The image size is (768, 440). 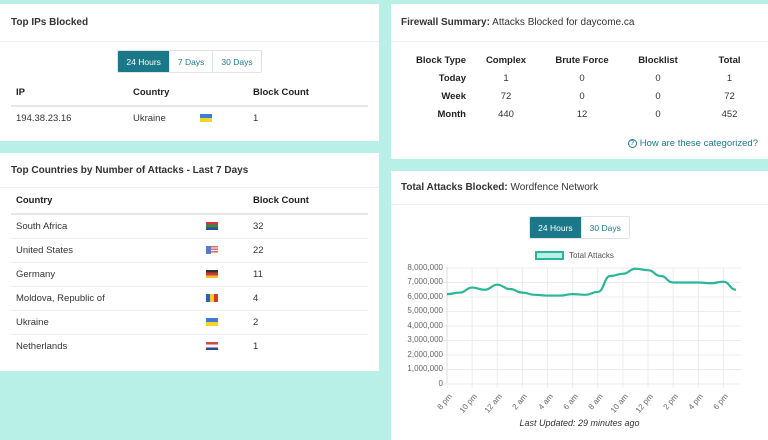 I want to click on ip-address: 194.38.23.16, so click(x=44, y=118).